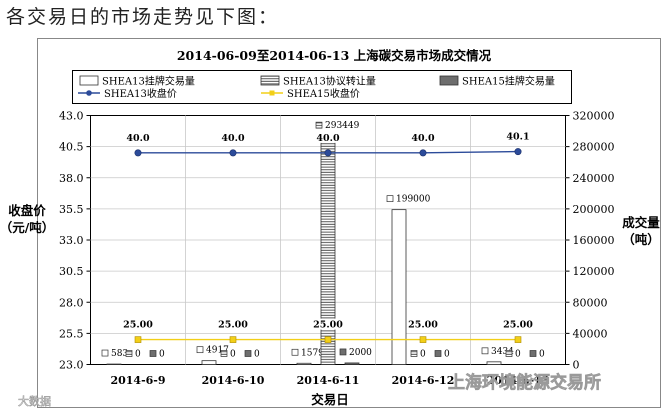 Image resolution: width=668 pixels, height=415 pixels. What do you see at coordinates (34, 401) in the screenshot?
I see `watermark-bigdata: 大数据` at bounding box center [34, 401].